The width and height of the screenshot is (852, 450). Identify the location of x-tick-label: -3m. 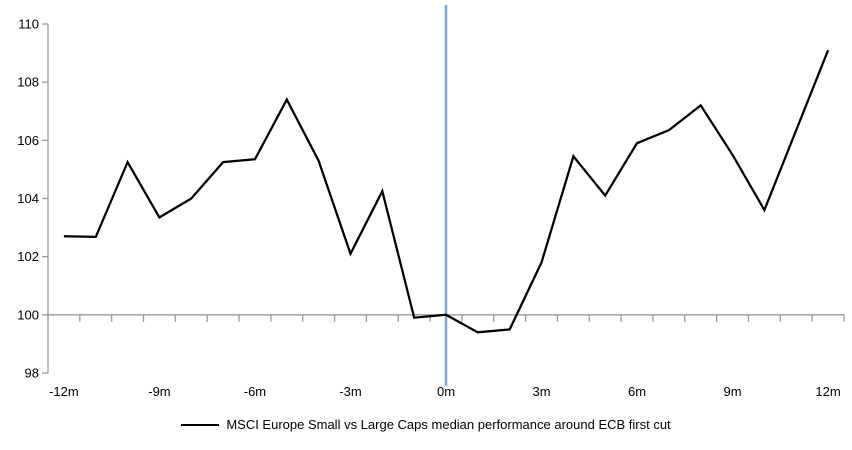
(350, 391).